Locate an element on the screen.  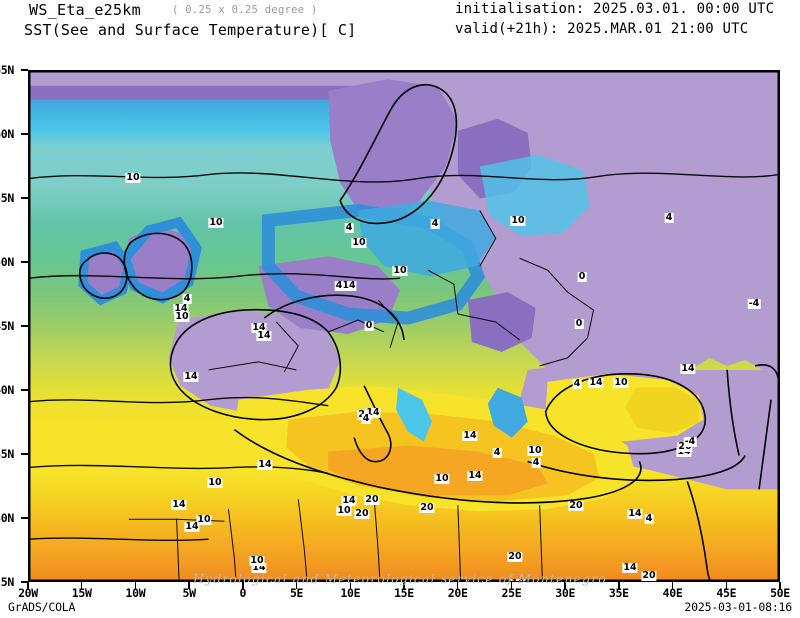
latitude-tick-label: 30N is located at coordinates (7, 518).